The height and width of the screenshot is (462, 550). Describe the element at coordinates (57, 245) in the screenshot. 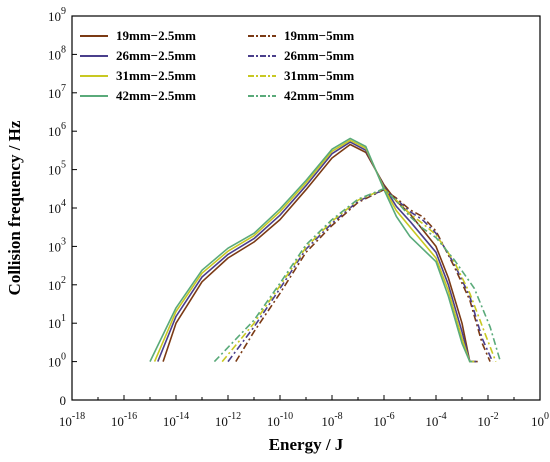

I see `y-tick-label: 10³` at that location.